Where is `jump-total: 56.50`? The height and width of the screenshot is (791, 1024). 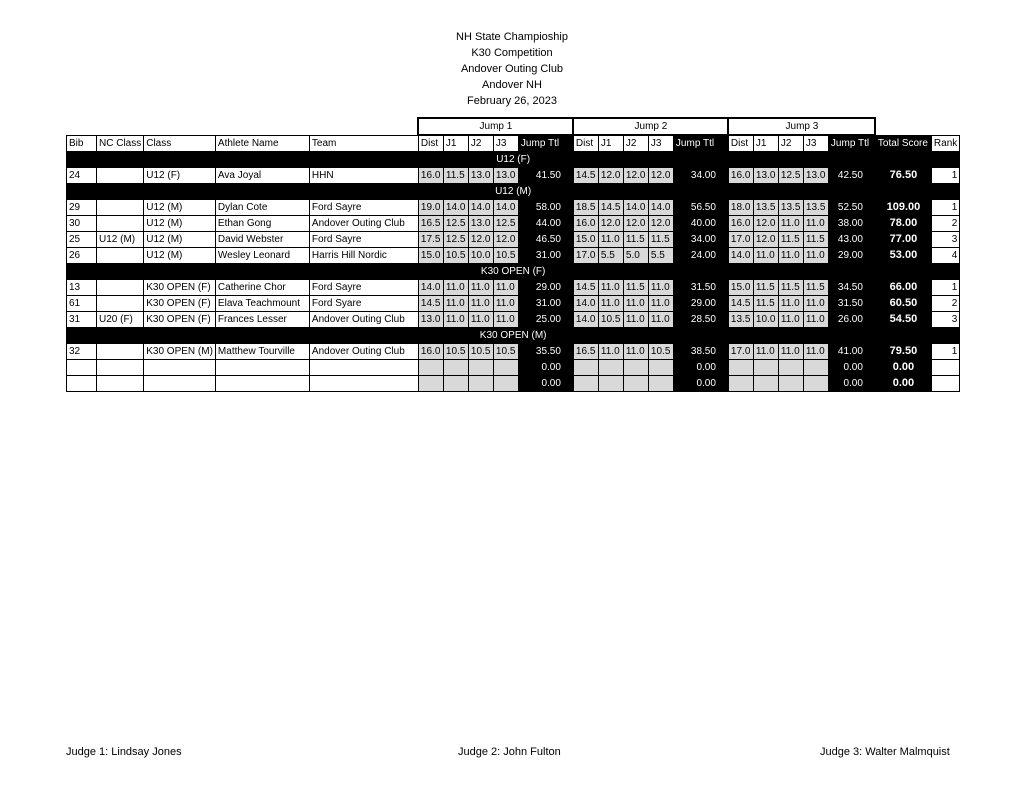 jump-total: 56.50 is located at coordinates (700, 207).